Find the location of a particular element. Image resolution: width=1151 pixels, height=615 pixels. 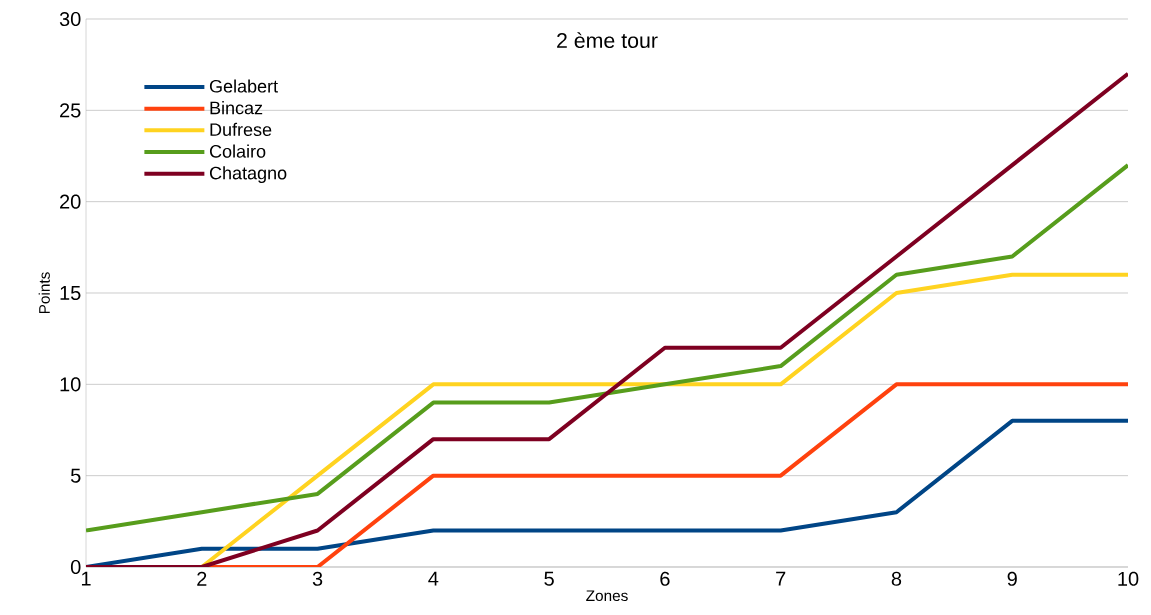

legend-label: Bincaz is located at coordinates (236, 108).